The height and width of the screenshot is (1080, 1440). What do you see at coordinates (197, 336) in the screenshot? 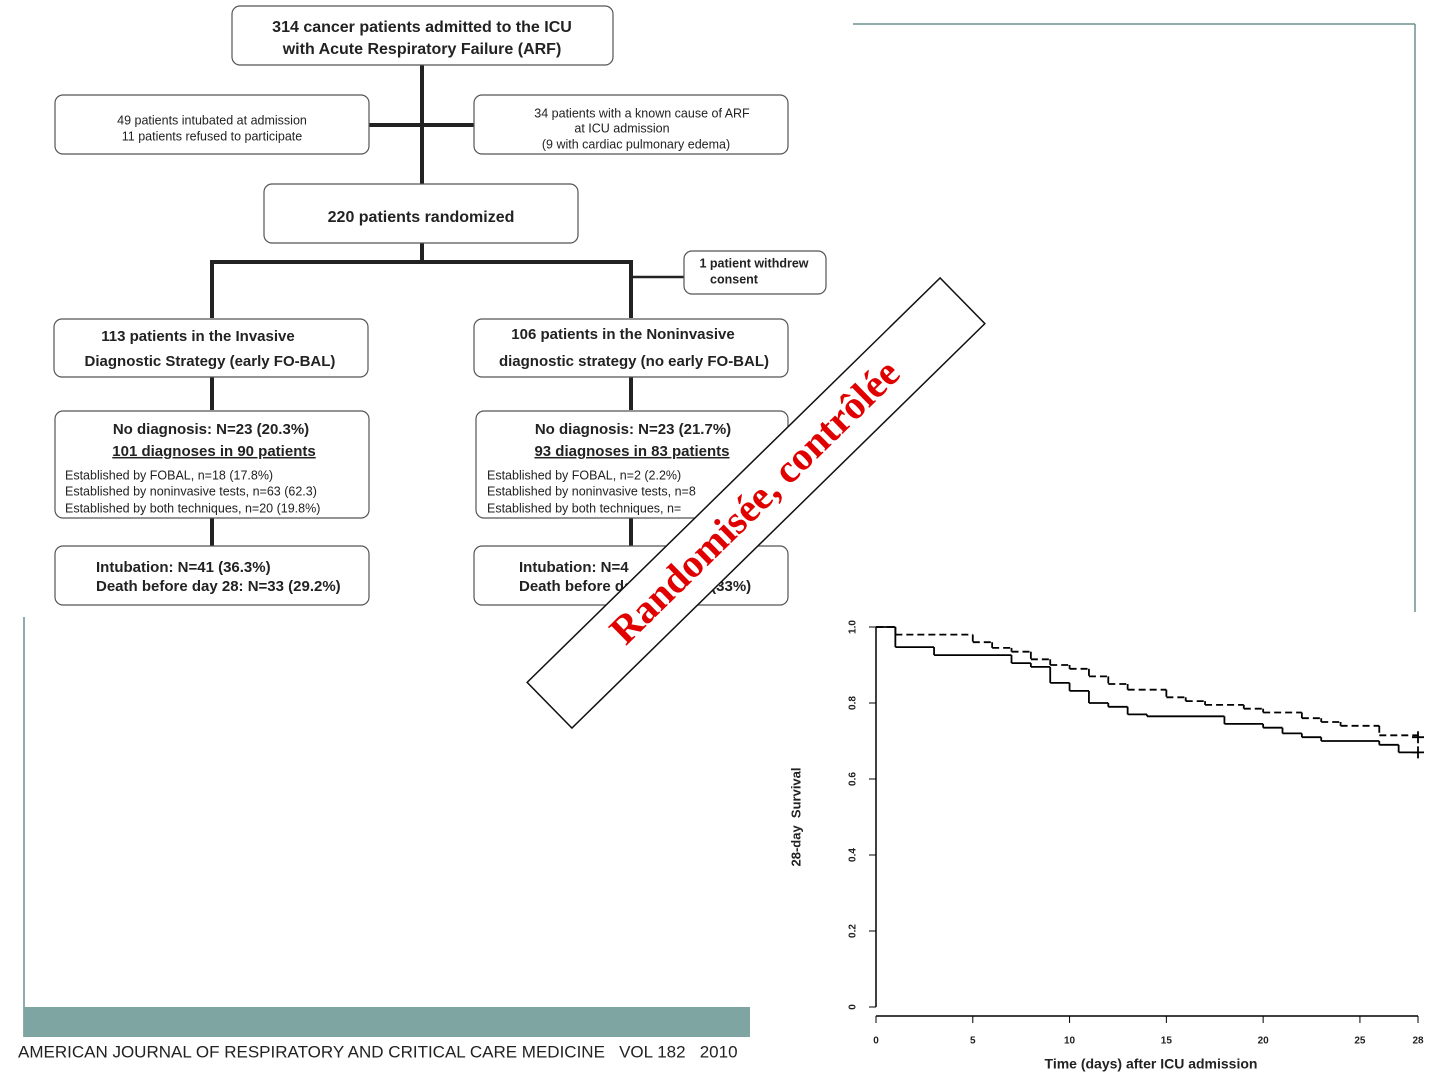
I see `flow-text: 113 patients in the Invasive` at bounding box center [197, 336].